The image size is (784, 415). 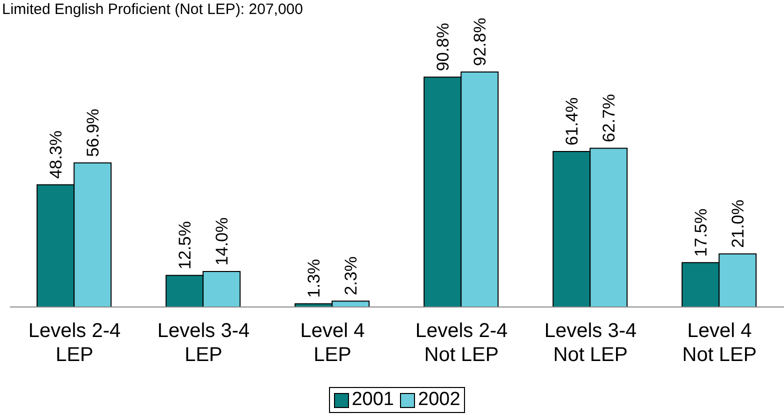 What do you see at coordinates (480, 42) in the screenshot?
I see `data-label: 92.8%` at bounding box center [480, 42].